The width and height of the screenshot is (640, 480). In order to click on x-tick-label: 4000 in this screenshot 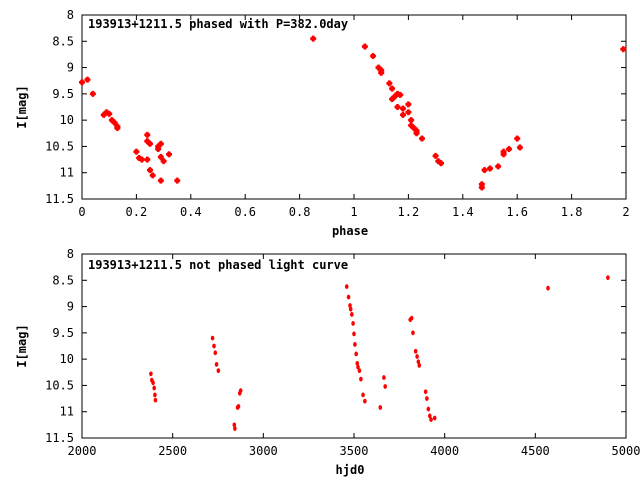, I will do `click(444, 451)`.